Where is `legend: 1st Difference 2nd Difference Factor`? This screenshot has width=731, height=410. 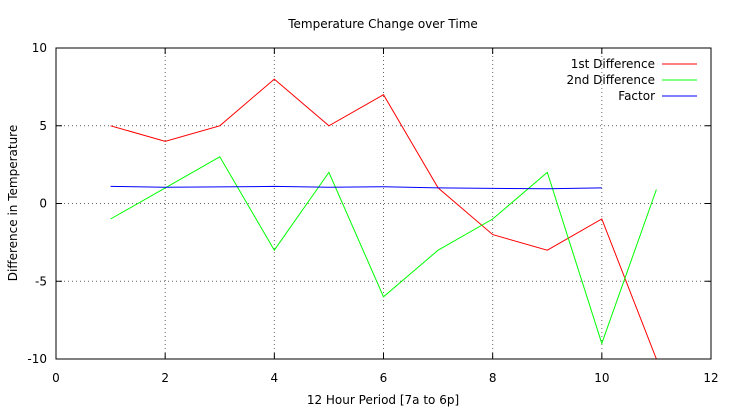 legend: 1st Difference 2nd Difference Factor is located at coordinates (631, 80).